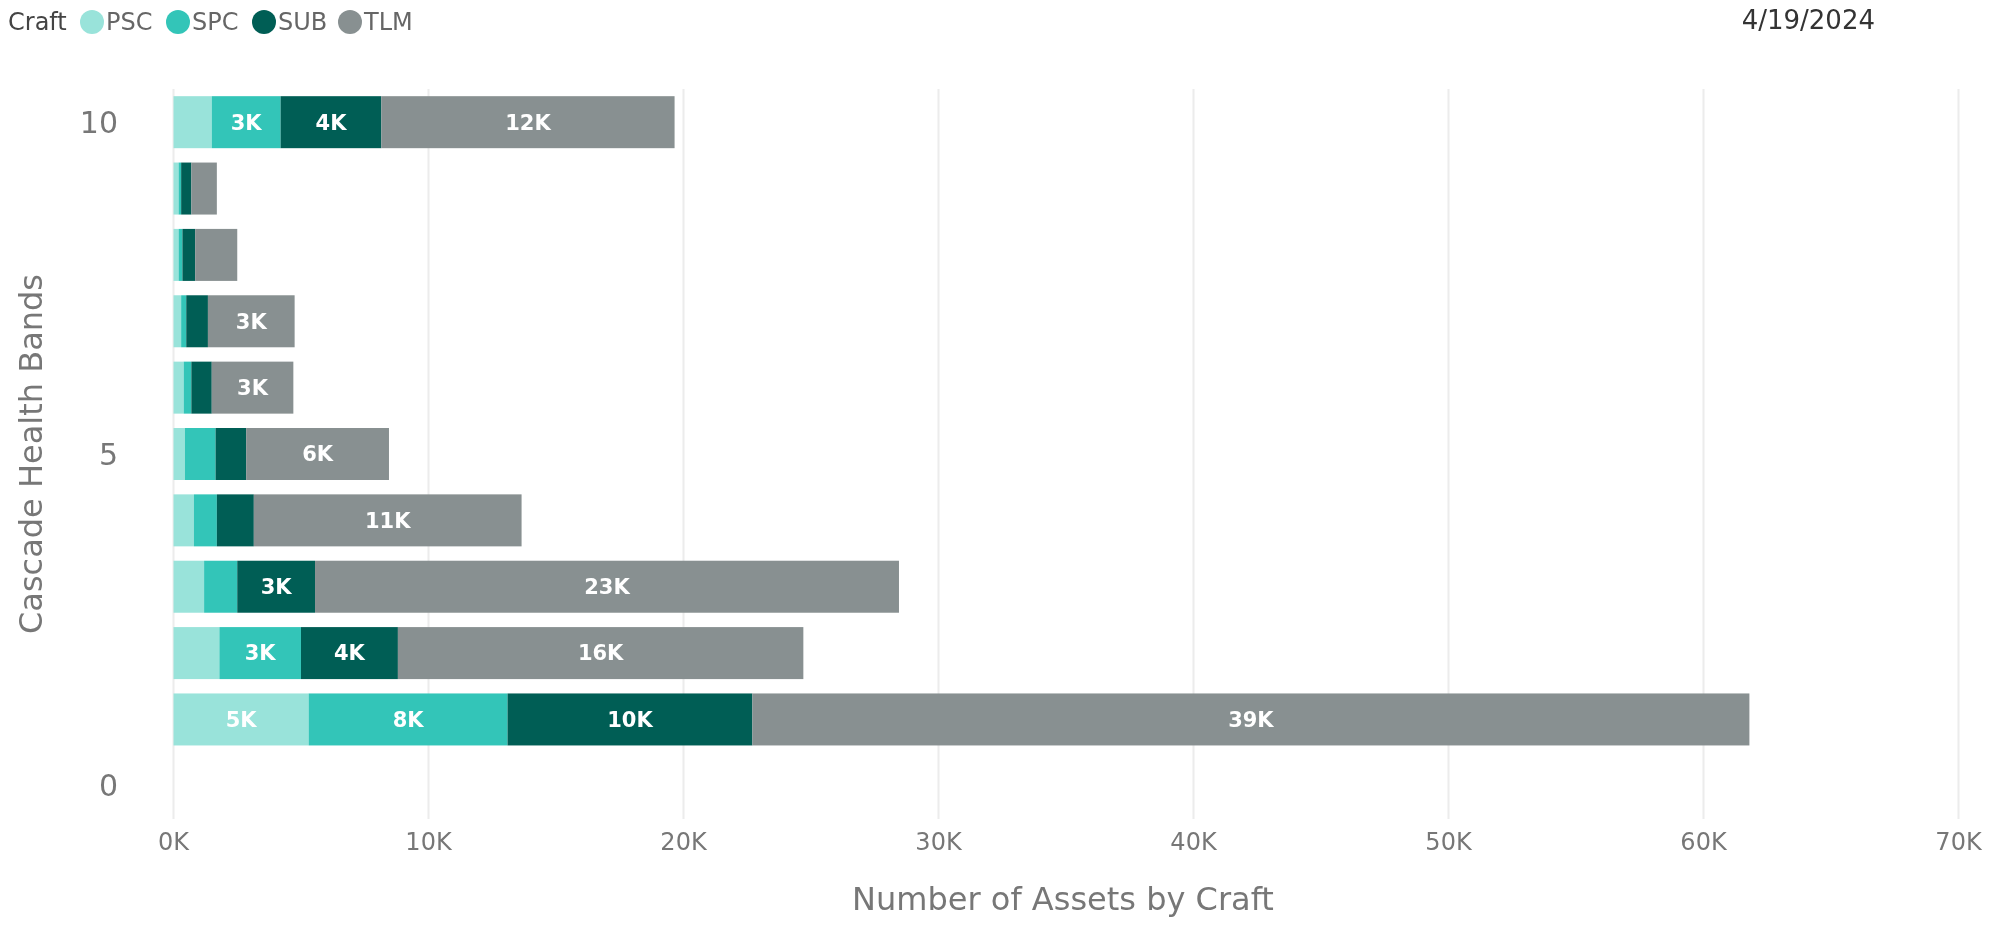 The height and width of the screenshot is (931, 2000). What do you see at coordinates (129, 22) in the screenshot?
I see `legend-label: PSC` at bounding box center [129, 22].